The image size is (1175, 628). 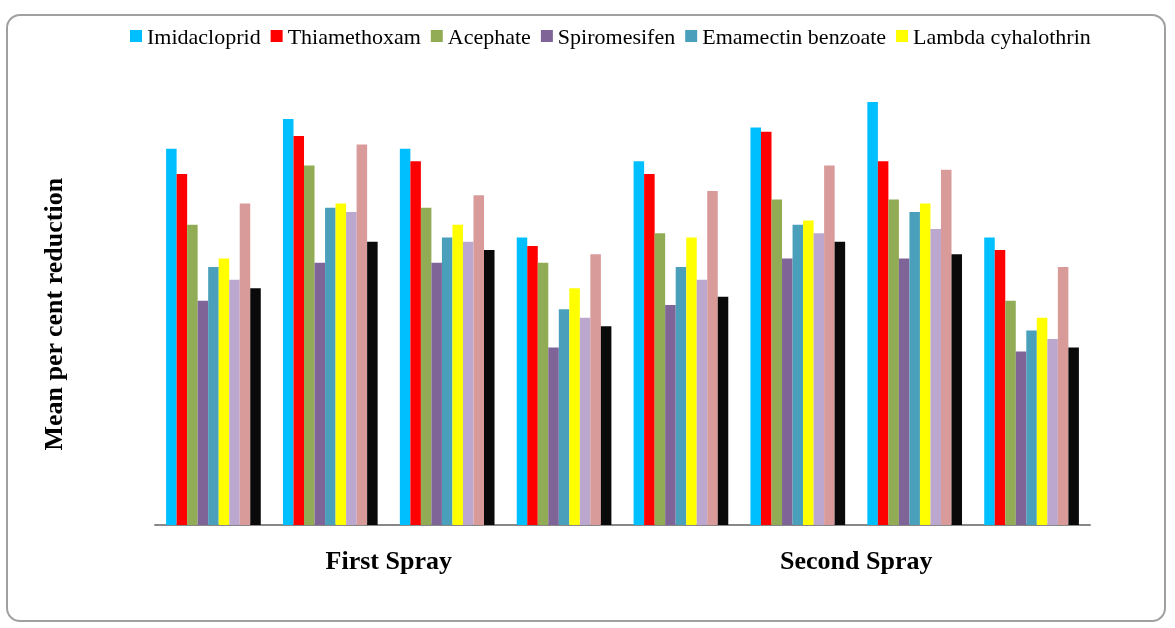 I want to click on legend-label: Thiamethoxam, so click(x=354, y=36).